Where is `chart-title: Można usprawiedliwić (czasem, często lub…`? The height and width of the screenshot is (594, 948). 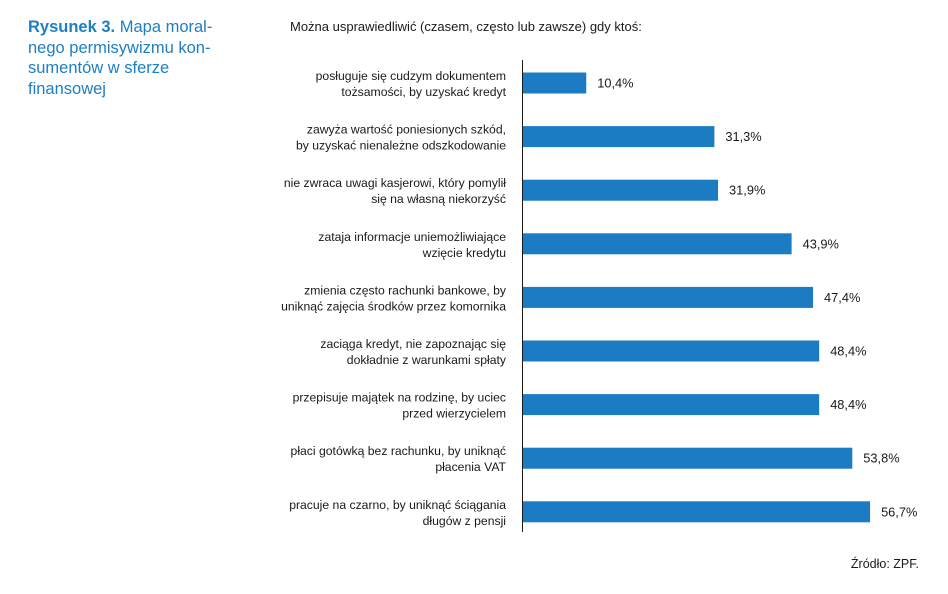
chart-title: Można usprawiedliwić (czasem, często lub… is located at coordinates (466, 26).